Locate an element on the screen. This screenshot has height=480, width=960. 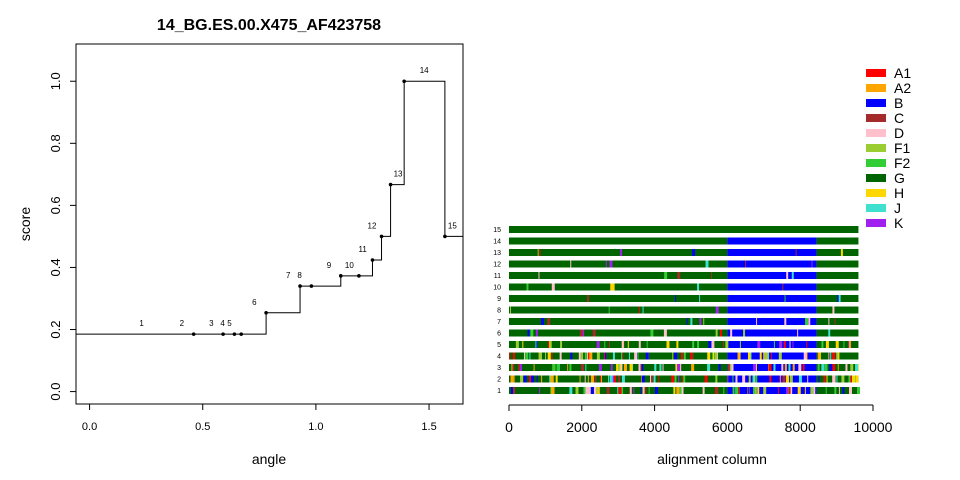
step-point-label: 14 is located at coordinates (424, 70).